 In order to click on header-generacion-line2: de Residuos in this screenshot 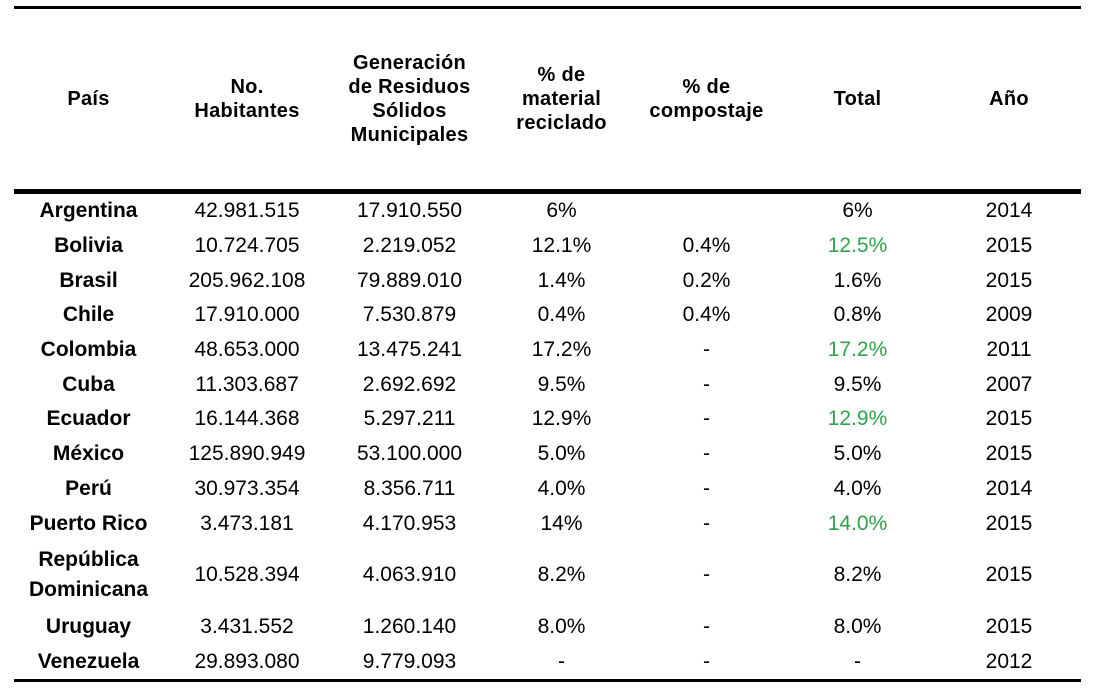, I will do `click(409, 87)`.